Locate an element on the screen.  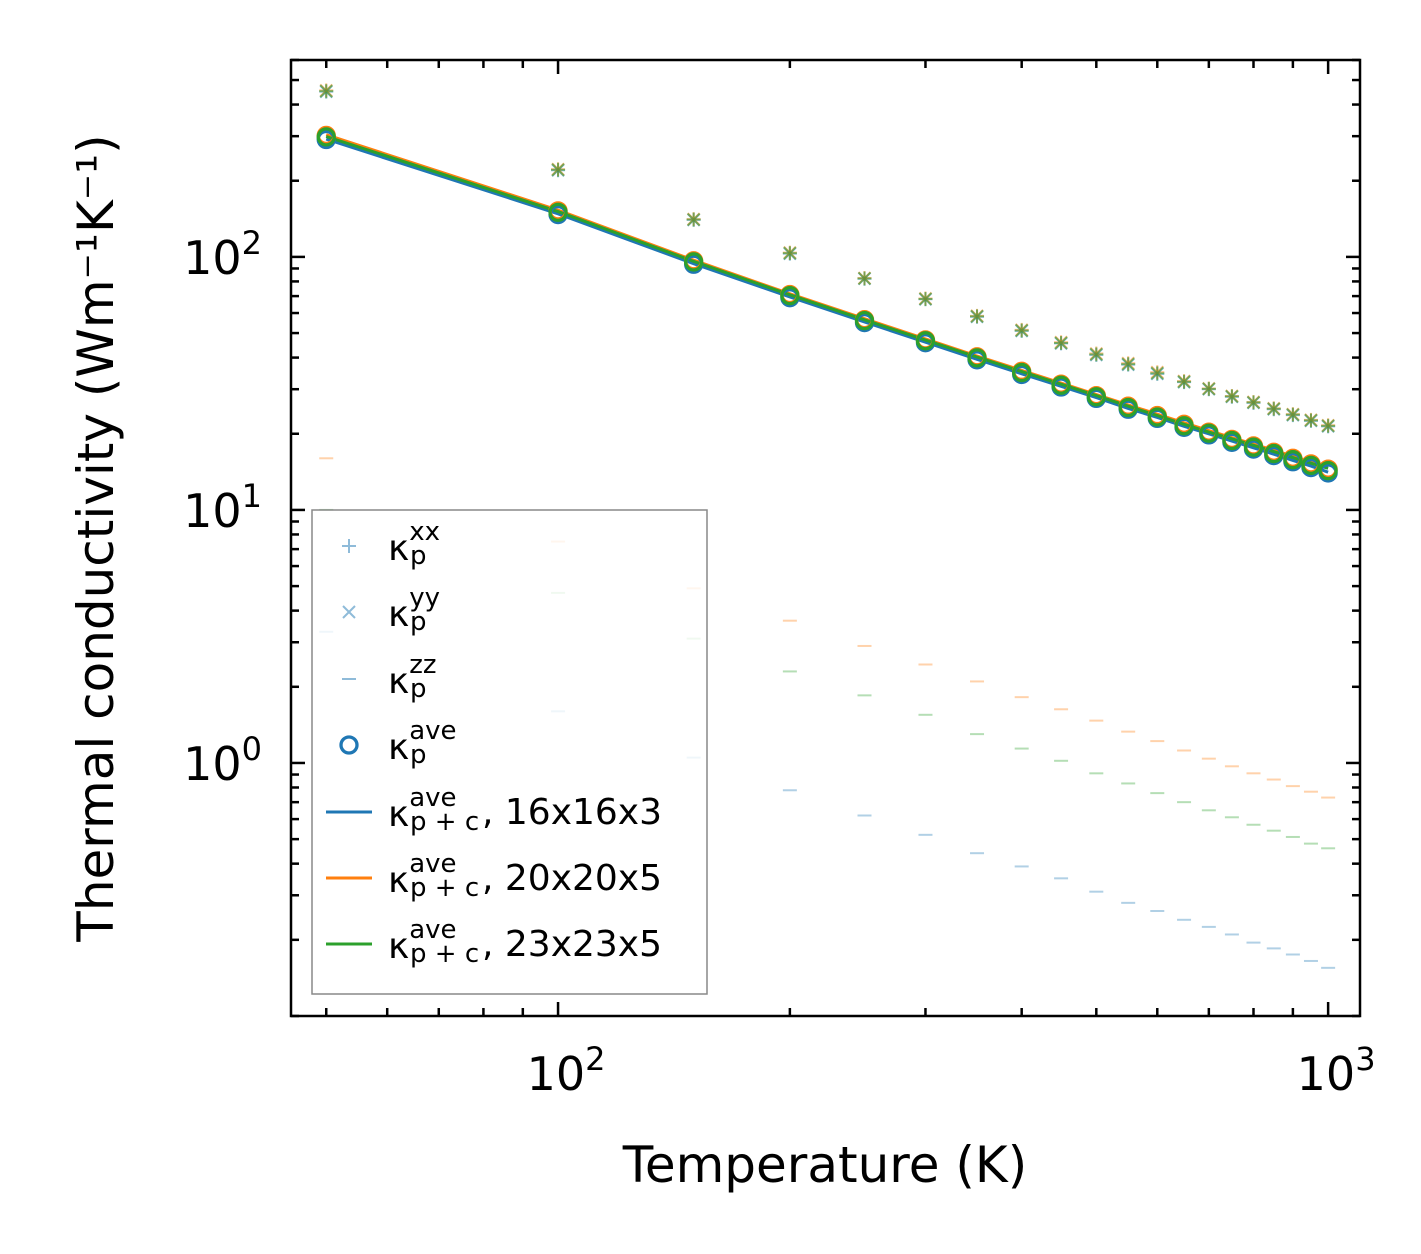
legend-symbol-3: κ is located at coordinates (398, 747).